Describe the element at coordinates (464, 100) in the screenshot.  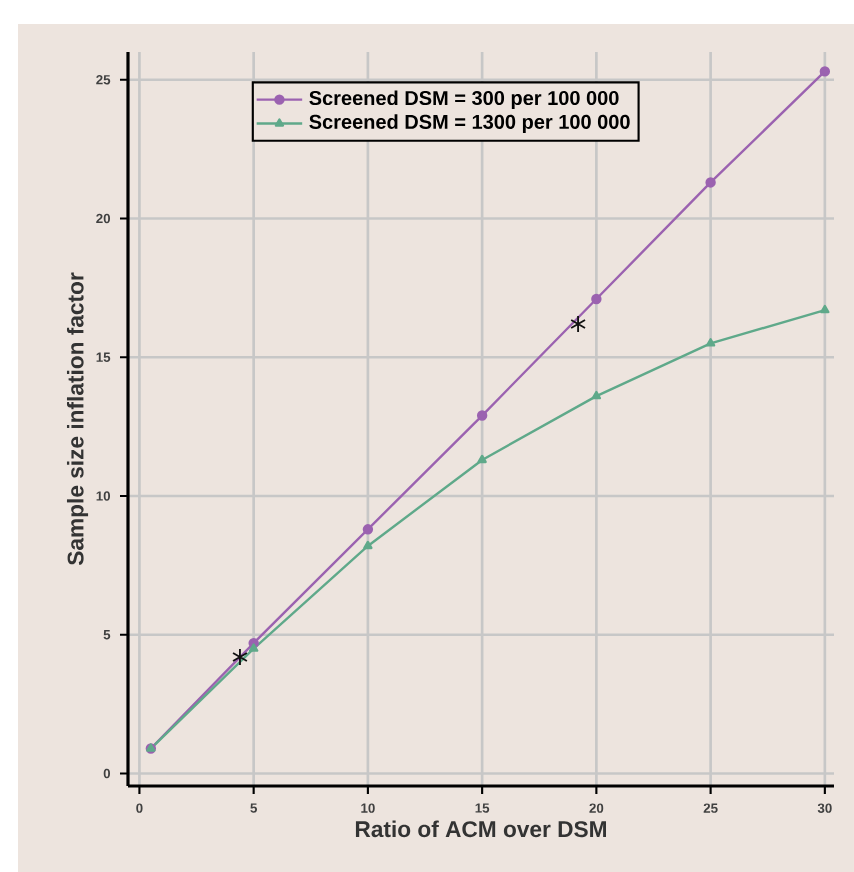
I see `legend-label: Screened DSM = 300 per 100 000` at that location.